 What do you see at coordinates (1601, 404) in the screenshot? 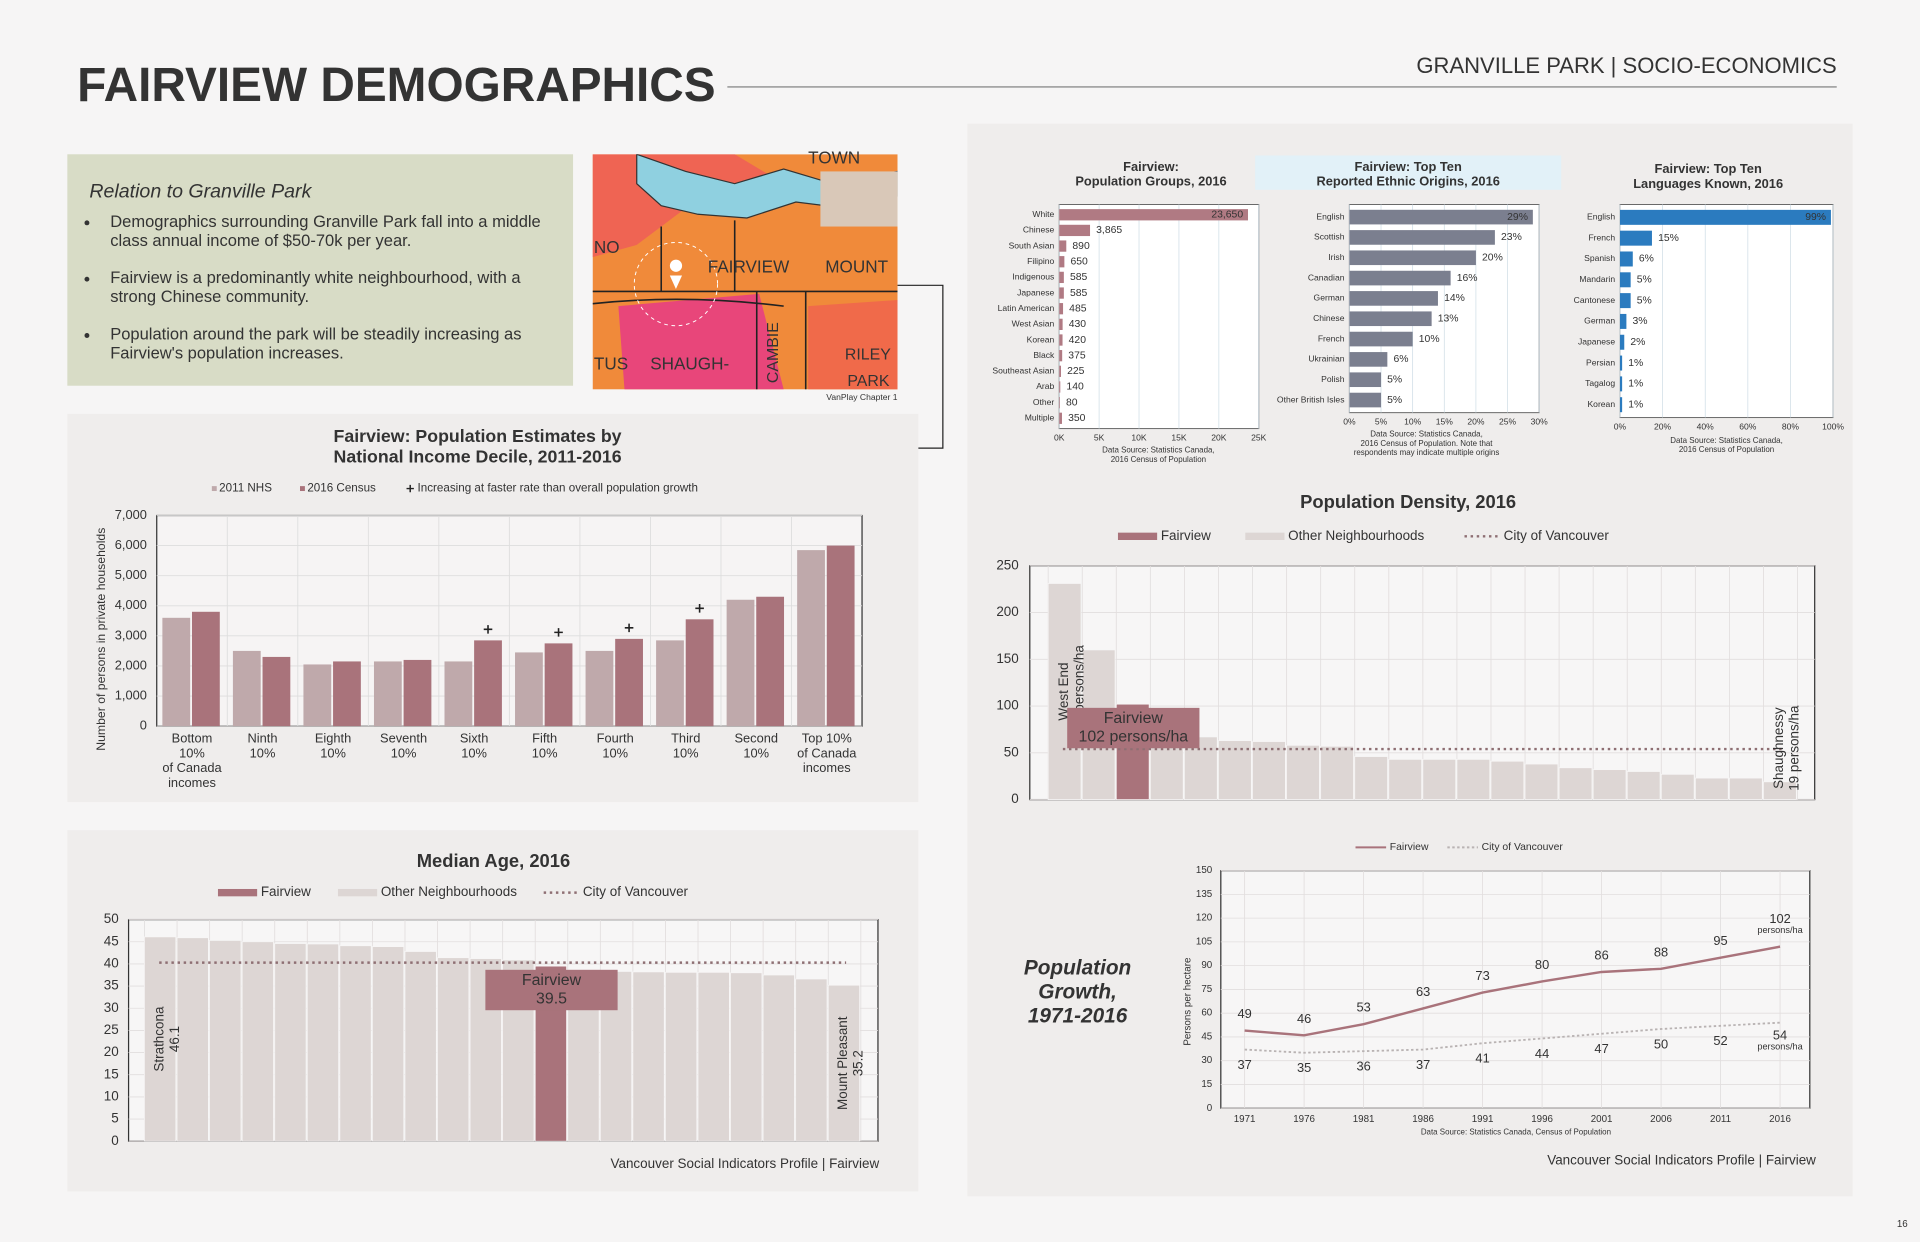
I see `category-label: Korean` at bounding box center [1601, 404].